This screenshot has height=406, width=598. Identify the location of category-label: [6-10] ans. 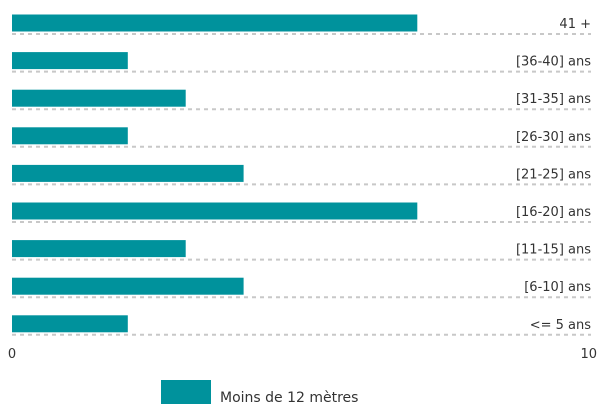
(557, 287).